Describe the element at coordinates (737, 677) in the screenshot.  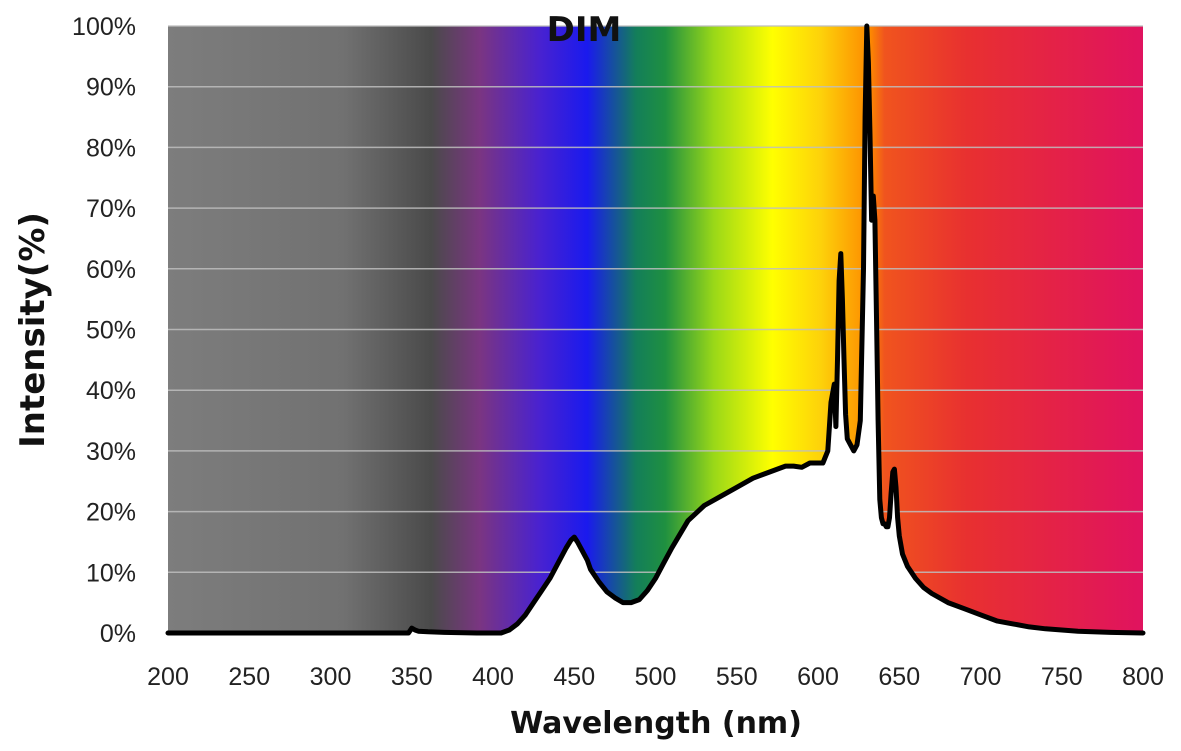
I see `x-tick-label: 550` at that location.